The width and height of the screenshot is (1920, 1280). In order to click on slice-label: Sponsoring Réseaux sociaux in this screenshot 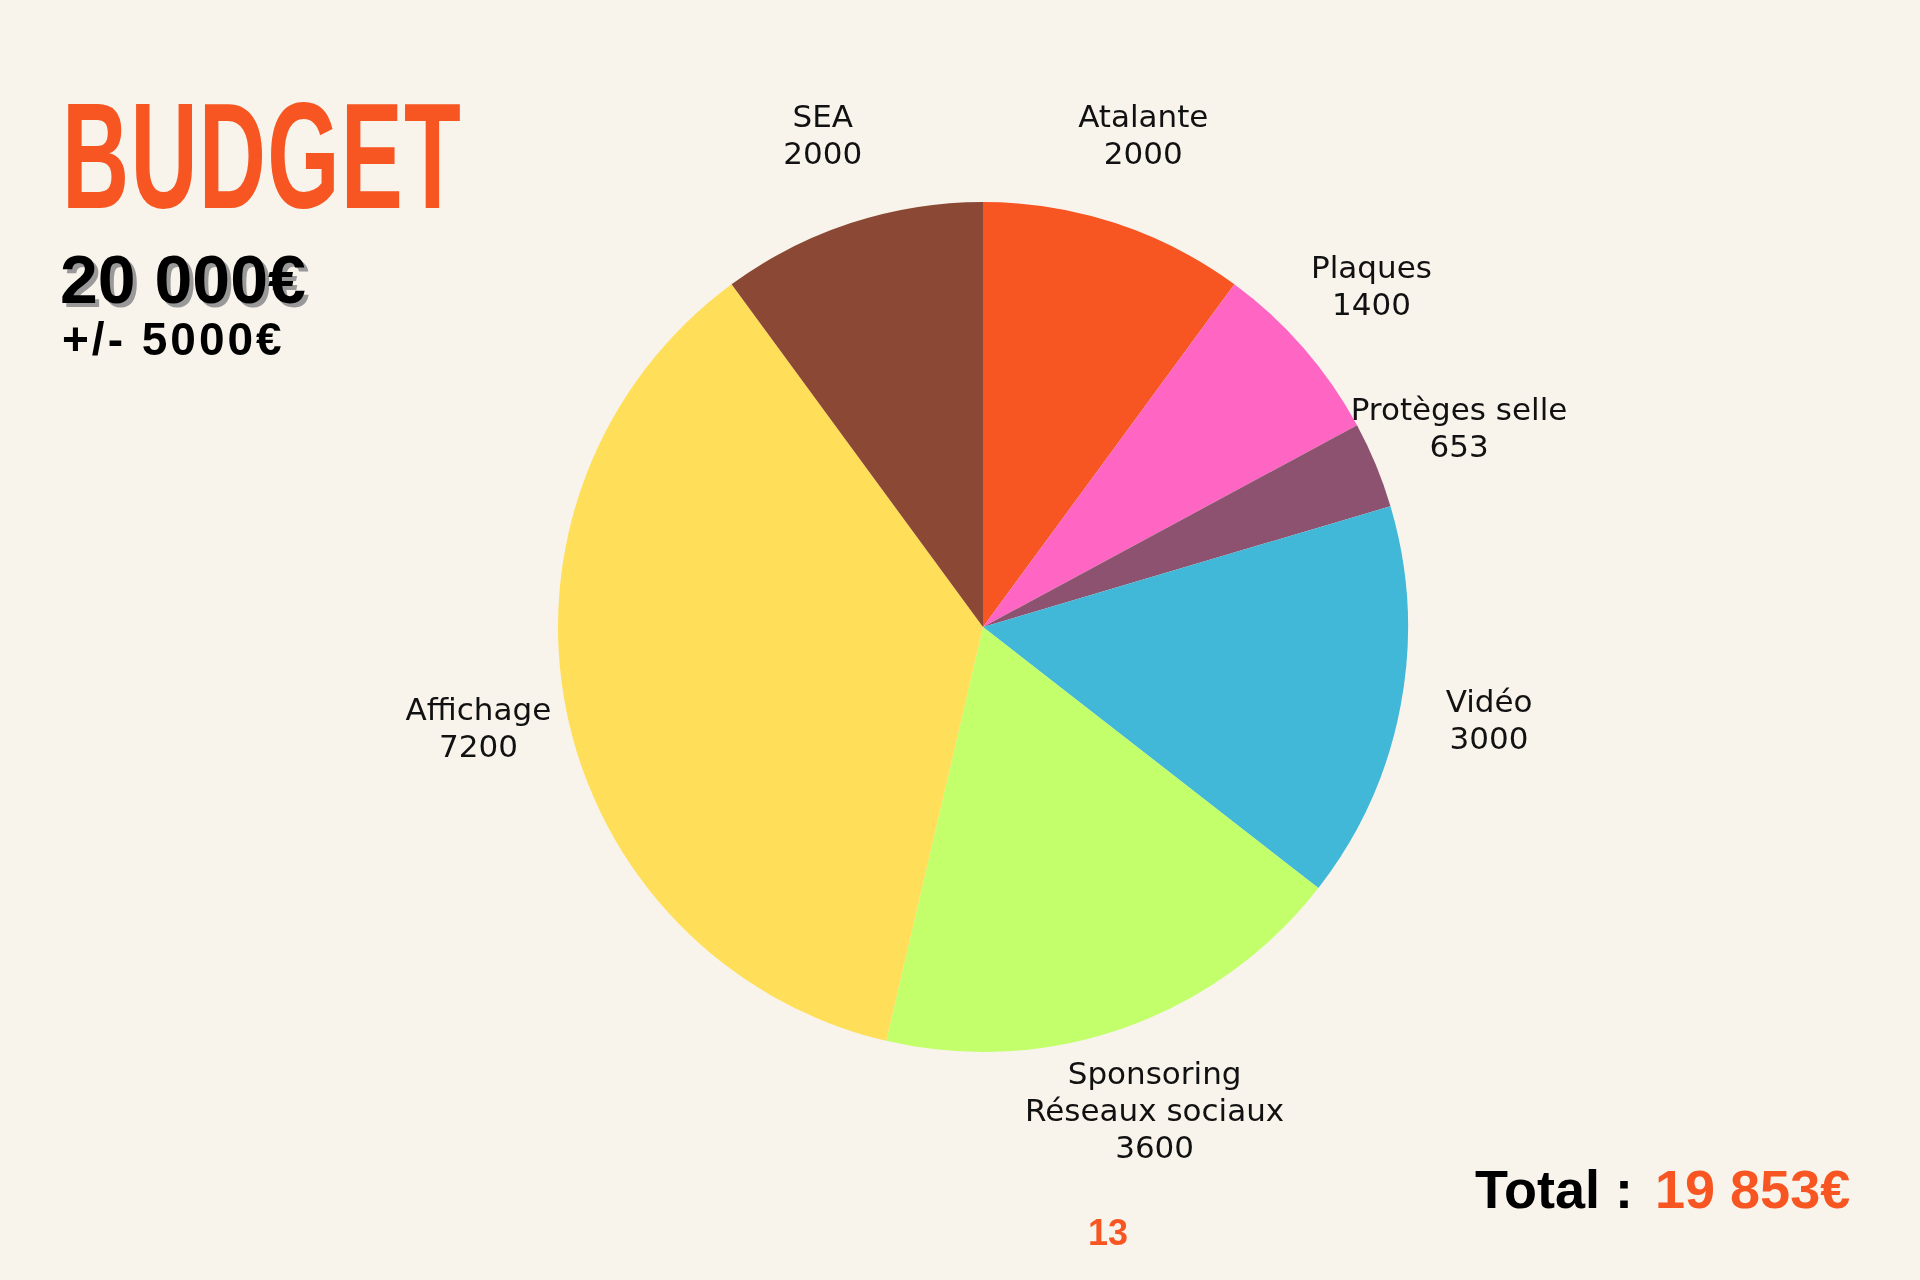, I will do `click(1155, 1091)`.